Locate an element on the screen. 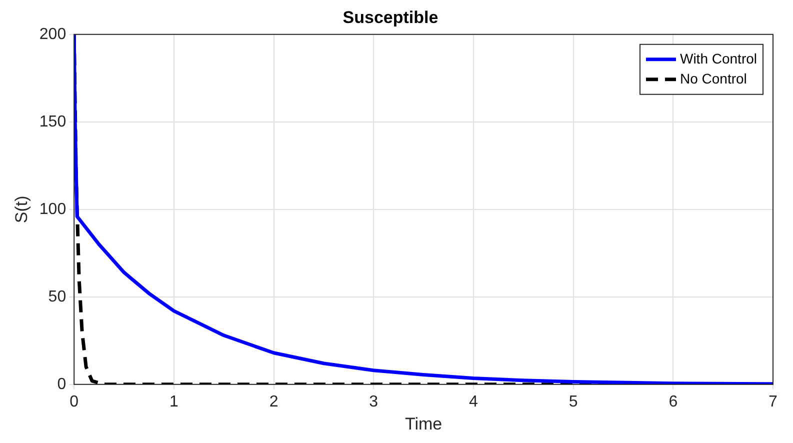 The width and height of the screenshot is (793, 443). legend-label: With Control is located at coordinates (719, 58).